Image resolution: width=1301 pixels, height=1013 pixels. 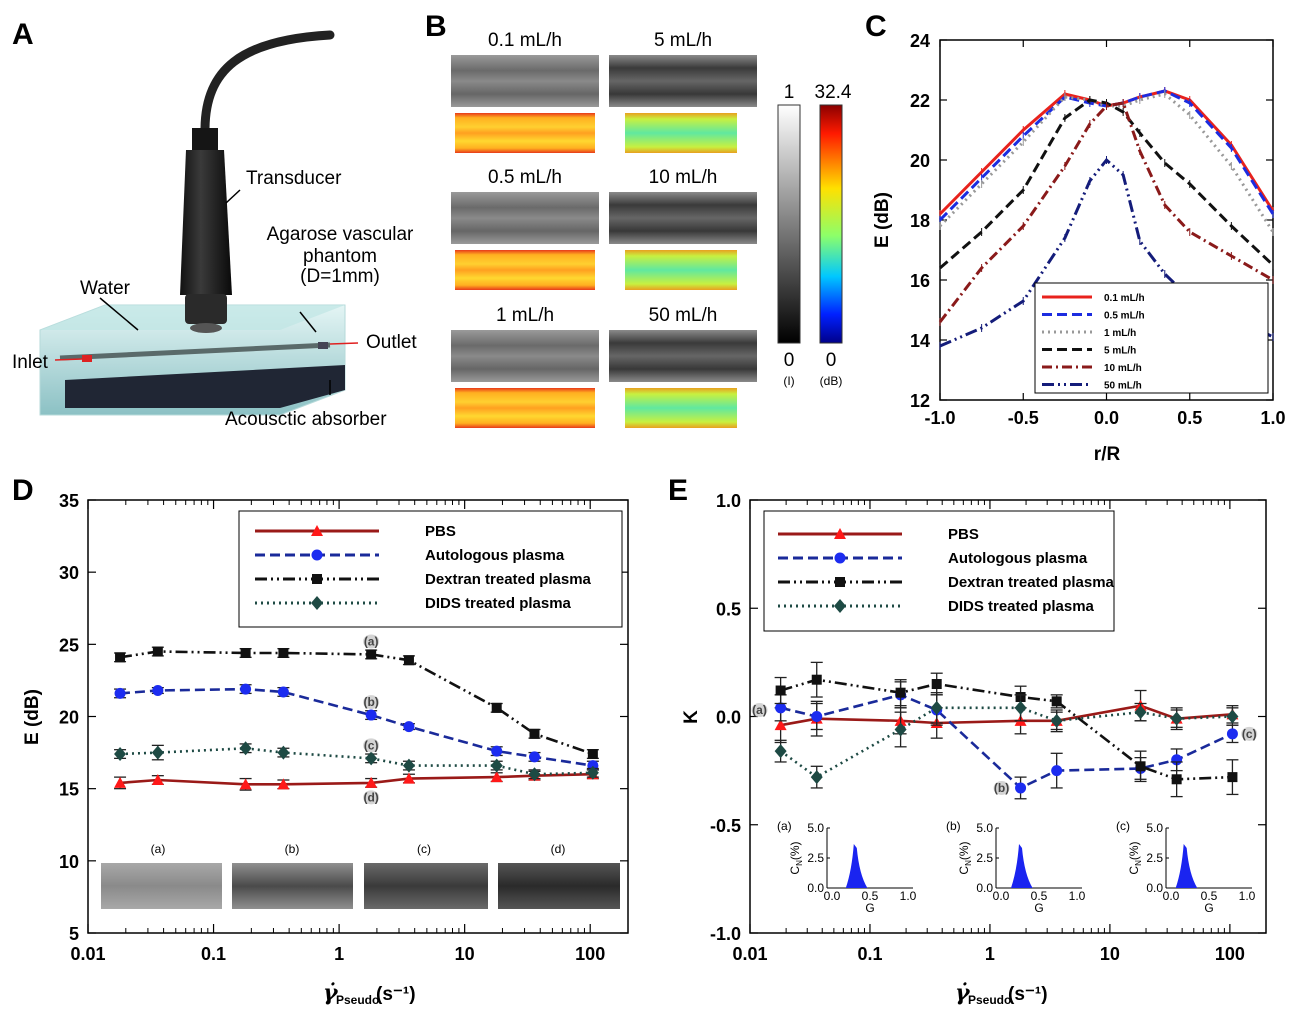 What do you see at coordinates (590, 954) in the screenshot?
I see `chartD-xtick-label: 100` at bounding box center [590, 954].